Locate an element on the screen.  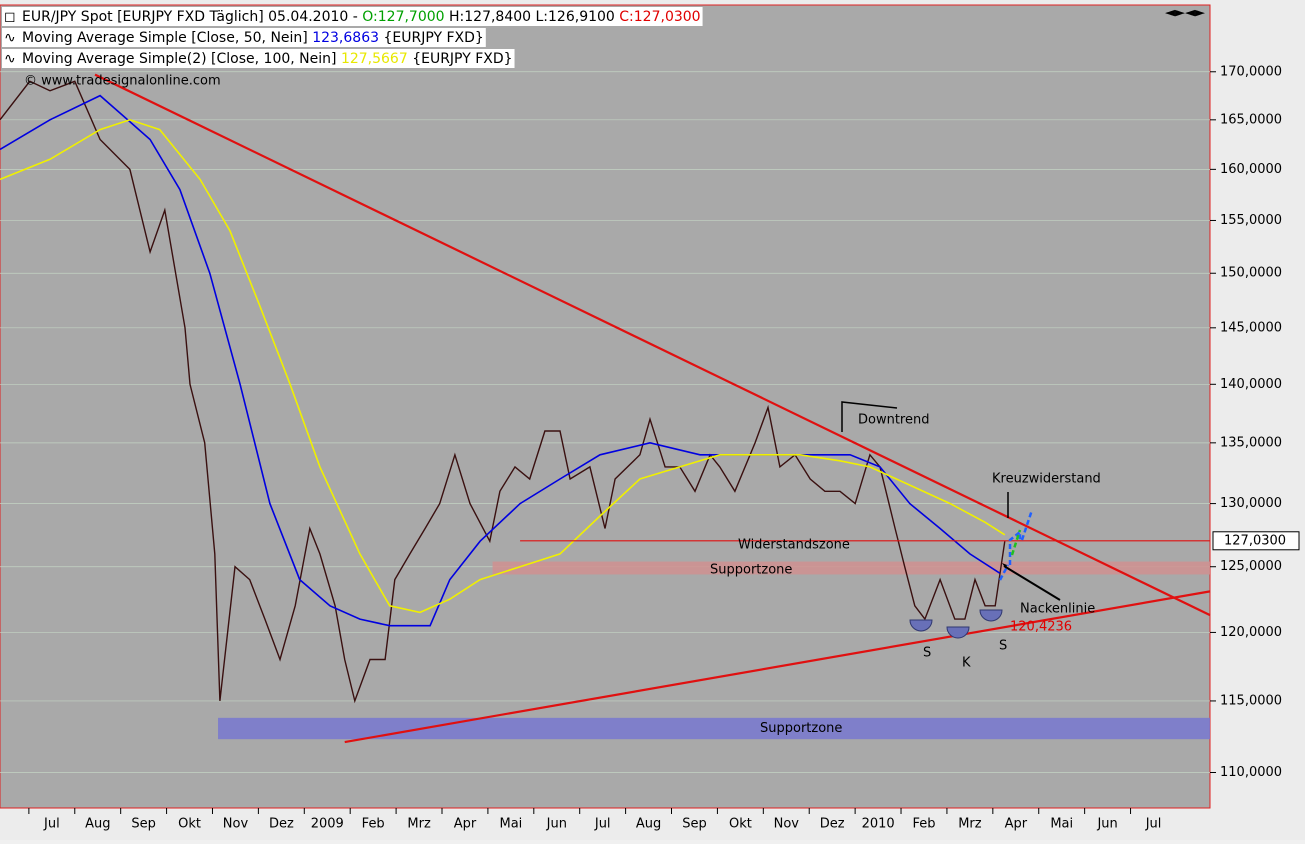
legend-part: O:127,7000 is located at coordinates (403, 17).